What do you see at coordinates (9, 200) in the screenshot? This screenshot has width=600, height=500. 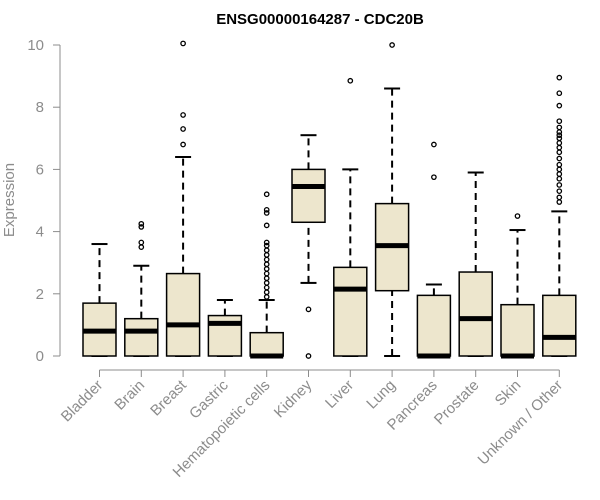 I see `y-axis-label: Expression` at bounding box center [9, 200].